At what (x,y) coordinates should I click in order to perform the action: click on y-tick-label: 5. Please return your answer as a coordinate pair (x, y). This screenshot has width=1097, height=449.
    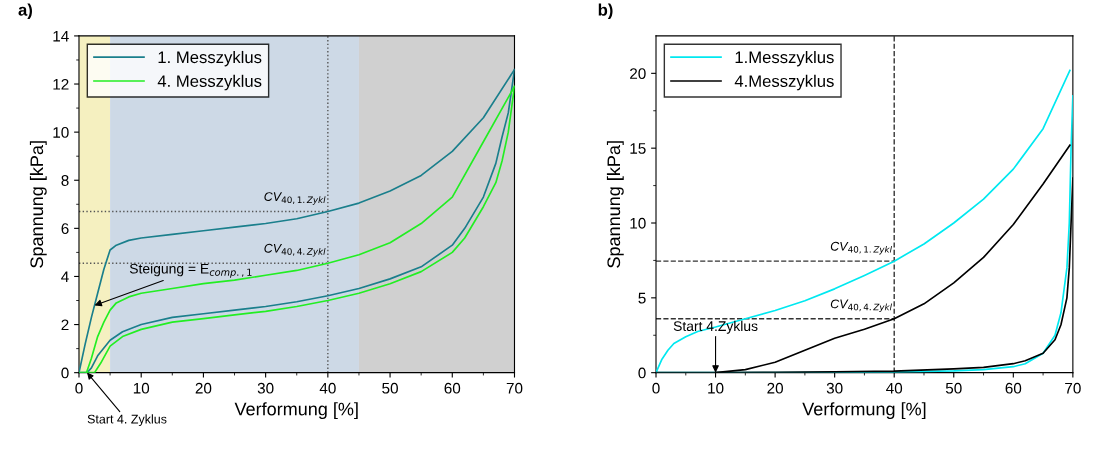
    Looking at the image, I should click on (642, 298).